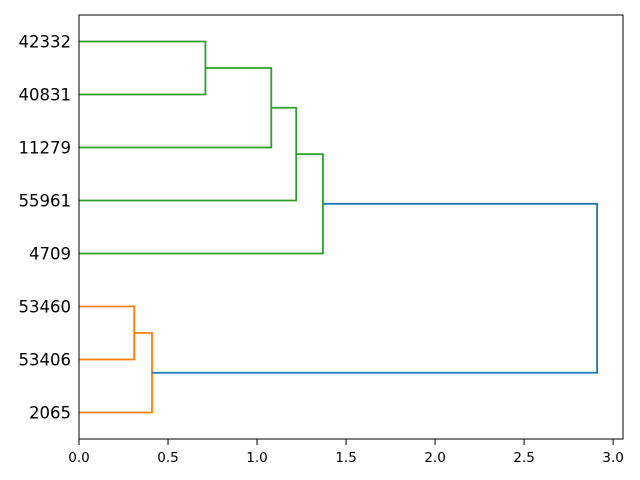 This screenshot has height=480, width=640. What do you see at coordinates (167, 458) in the screenshot?
I see `x-tick-label: 0.5` at bounding box center [167, 458].